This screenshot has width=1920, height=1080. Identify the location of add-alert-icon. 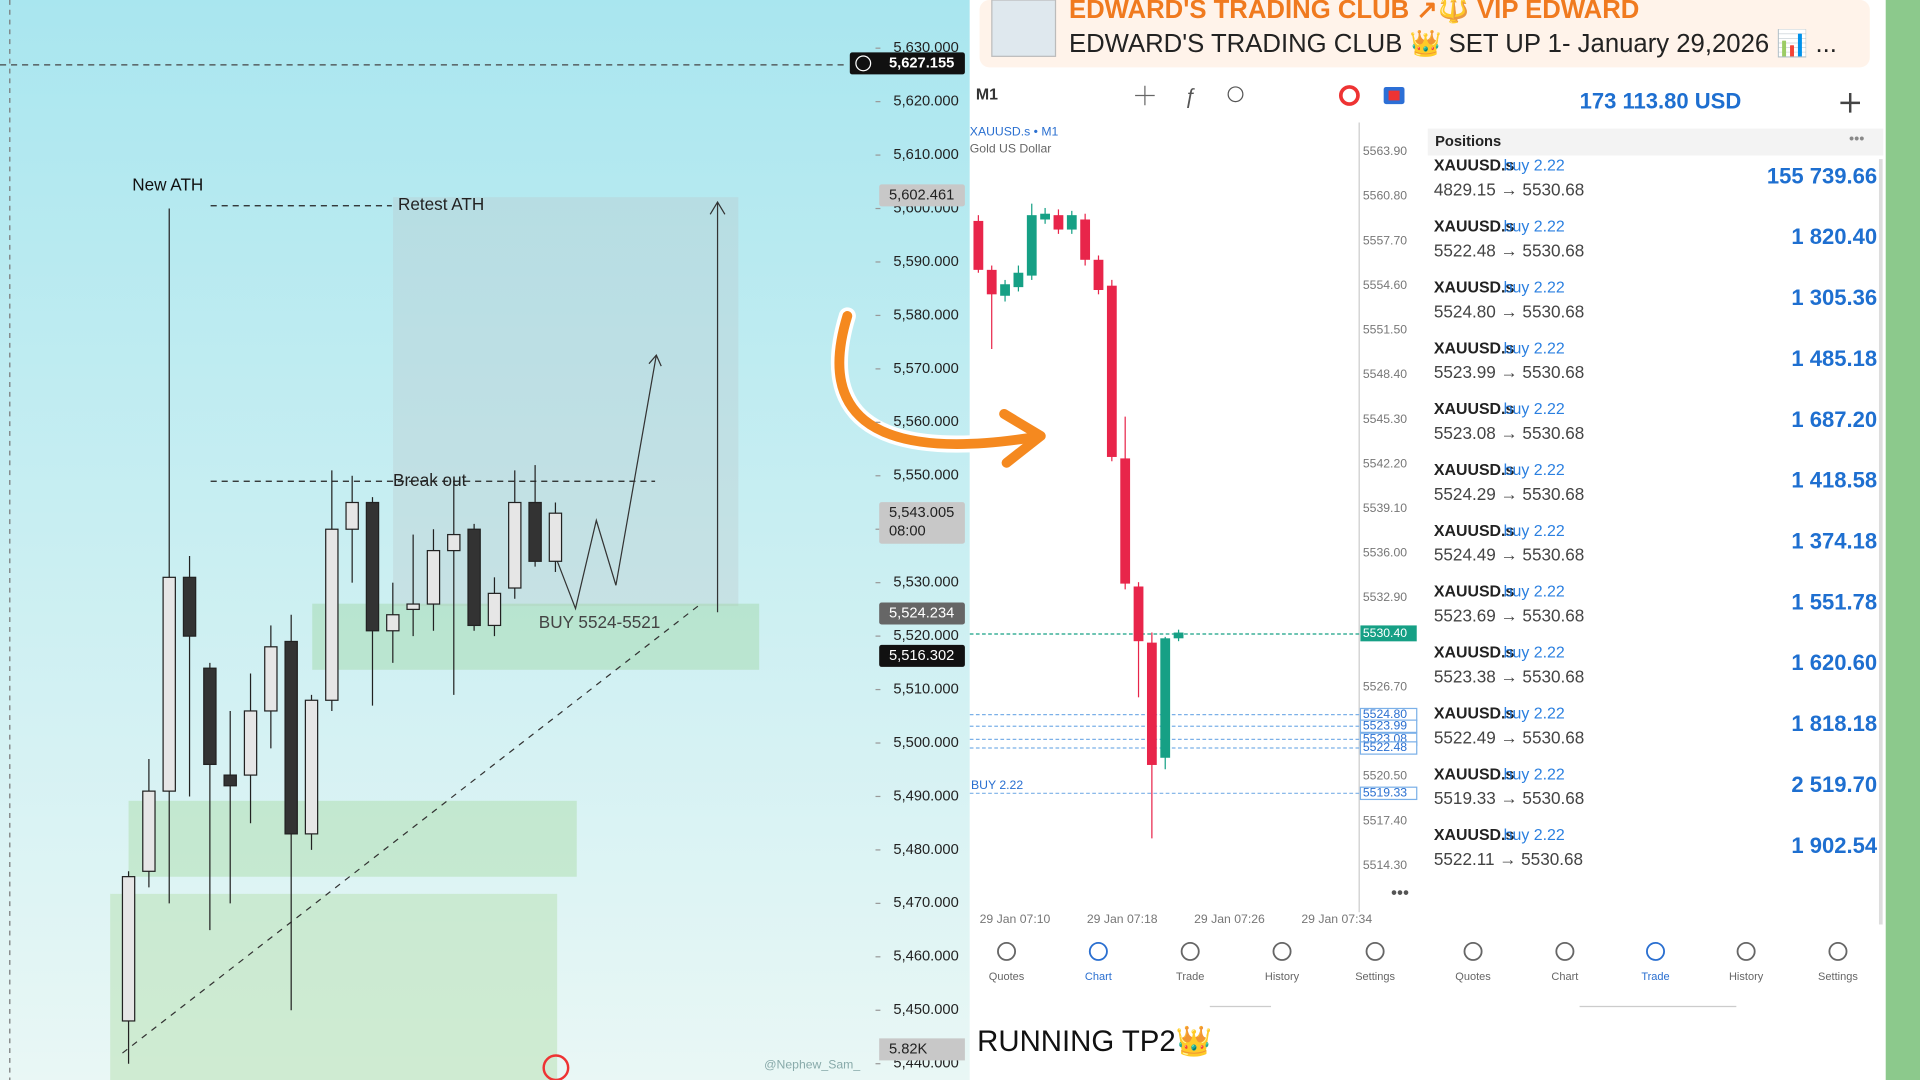
(863, 63).